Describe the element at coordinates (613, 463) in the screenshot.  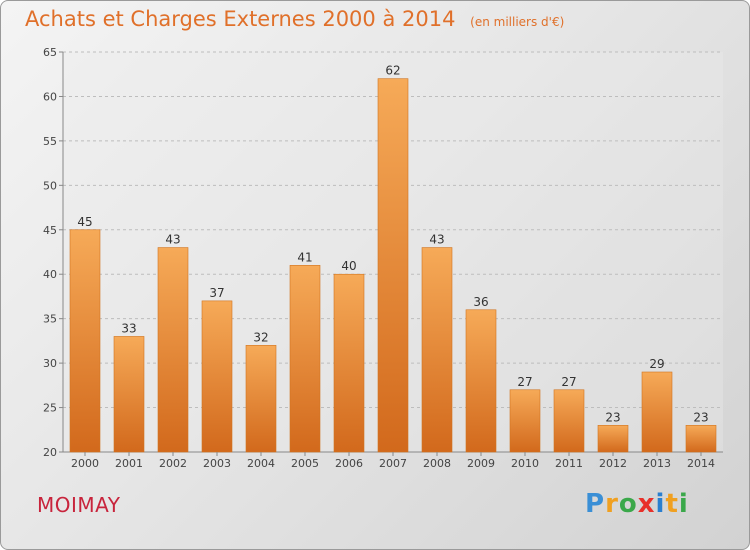
I see `x-tick-label-2012: 2012` at that location.